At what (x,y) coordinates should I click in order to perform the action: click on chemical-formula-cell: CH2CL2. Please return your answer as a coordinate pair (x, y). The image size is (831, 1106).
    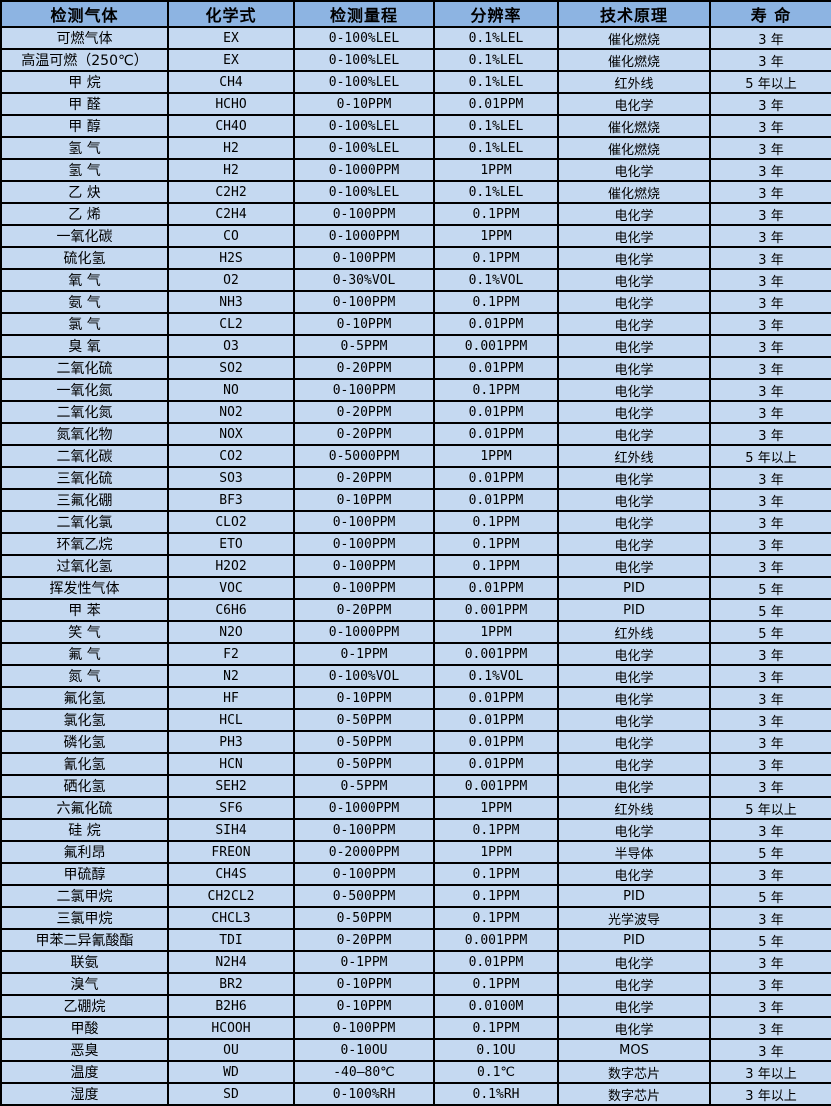
    Looking at the image, I should click on (231, 896).